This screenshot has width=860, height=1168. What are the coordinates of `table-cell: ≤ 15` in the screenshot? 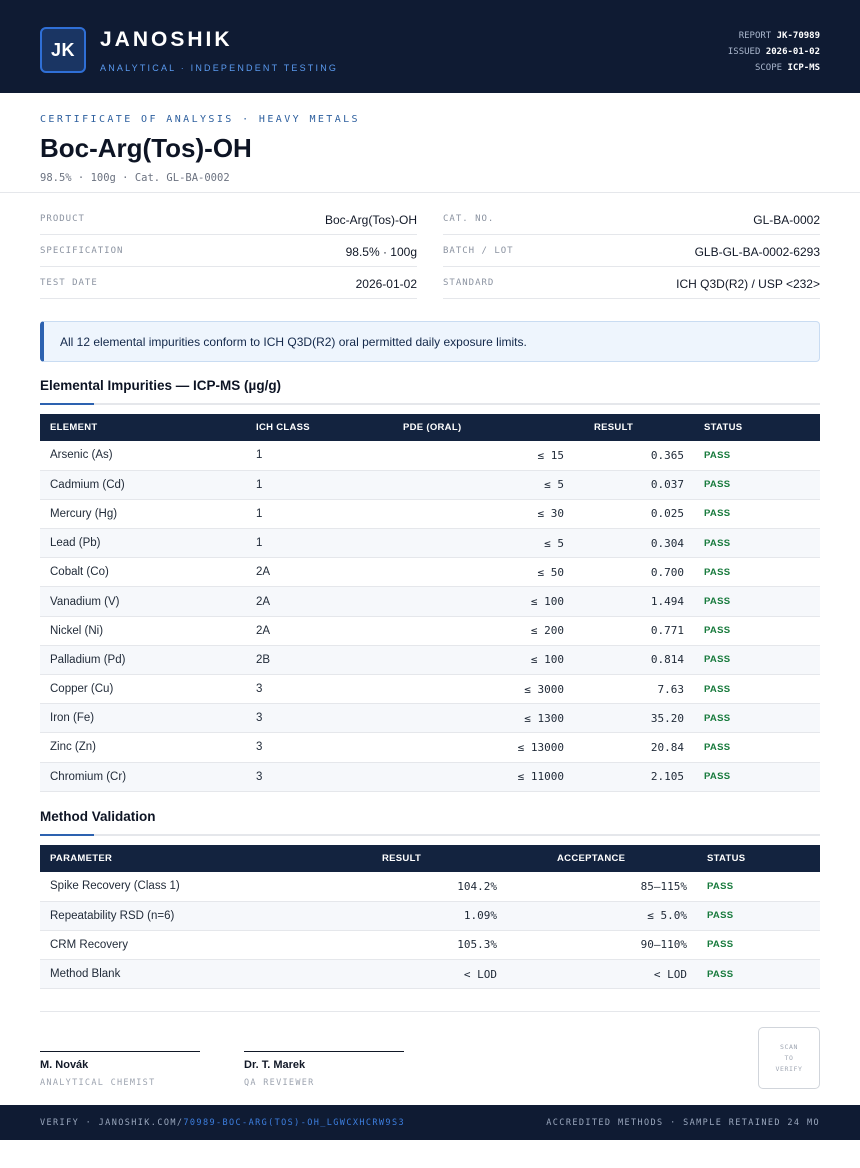 It's located at (460, 456).